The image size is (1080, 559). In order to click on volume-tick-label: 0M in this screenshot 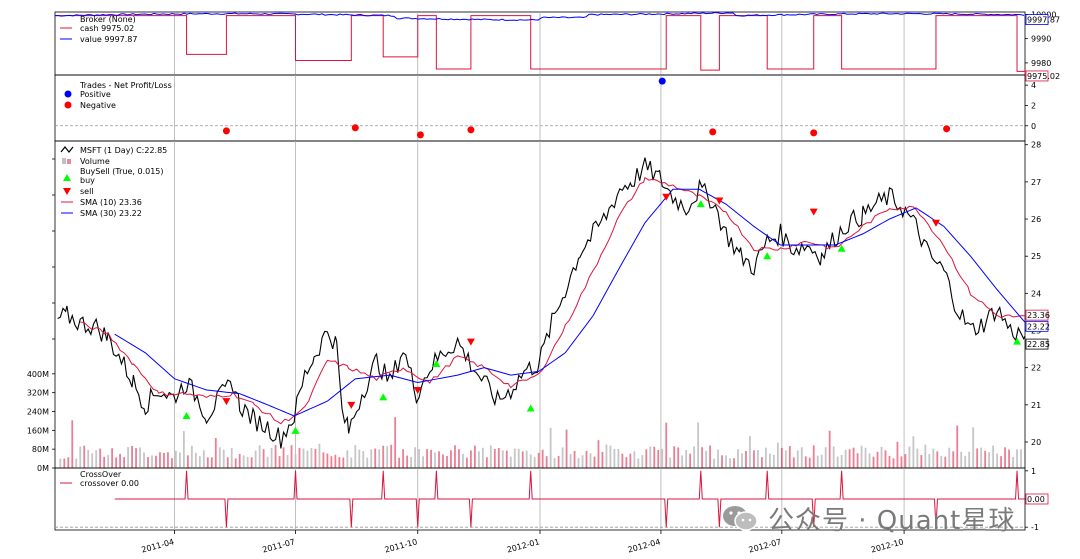, I will do `click(43, 468)`.